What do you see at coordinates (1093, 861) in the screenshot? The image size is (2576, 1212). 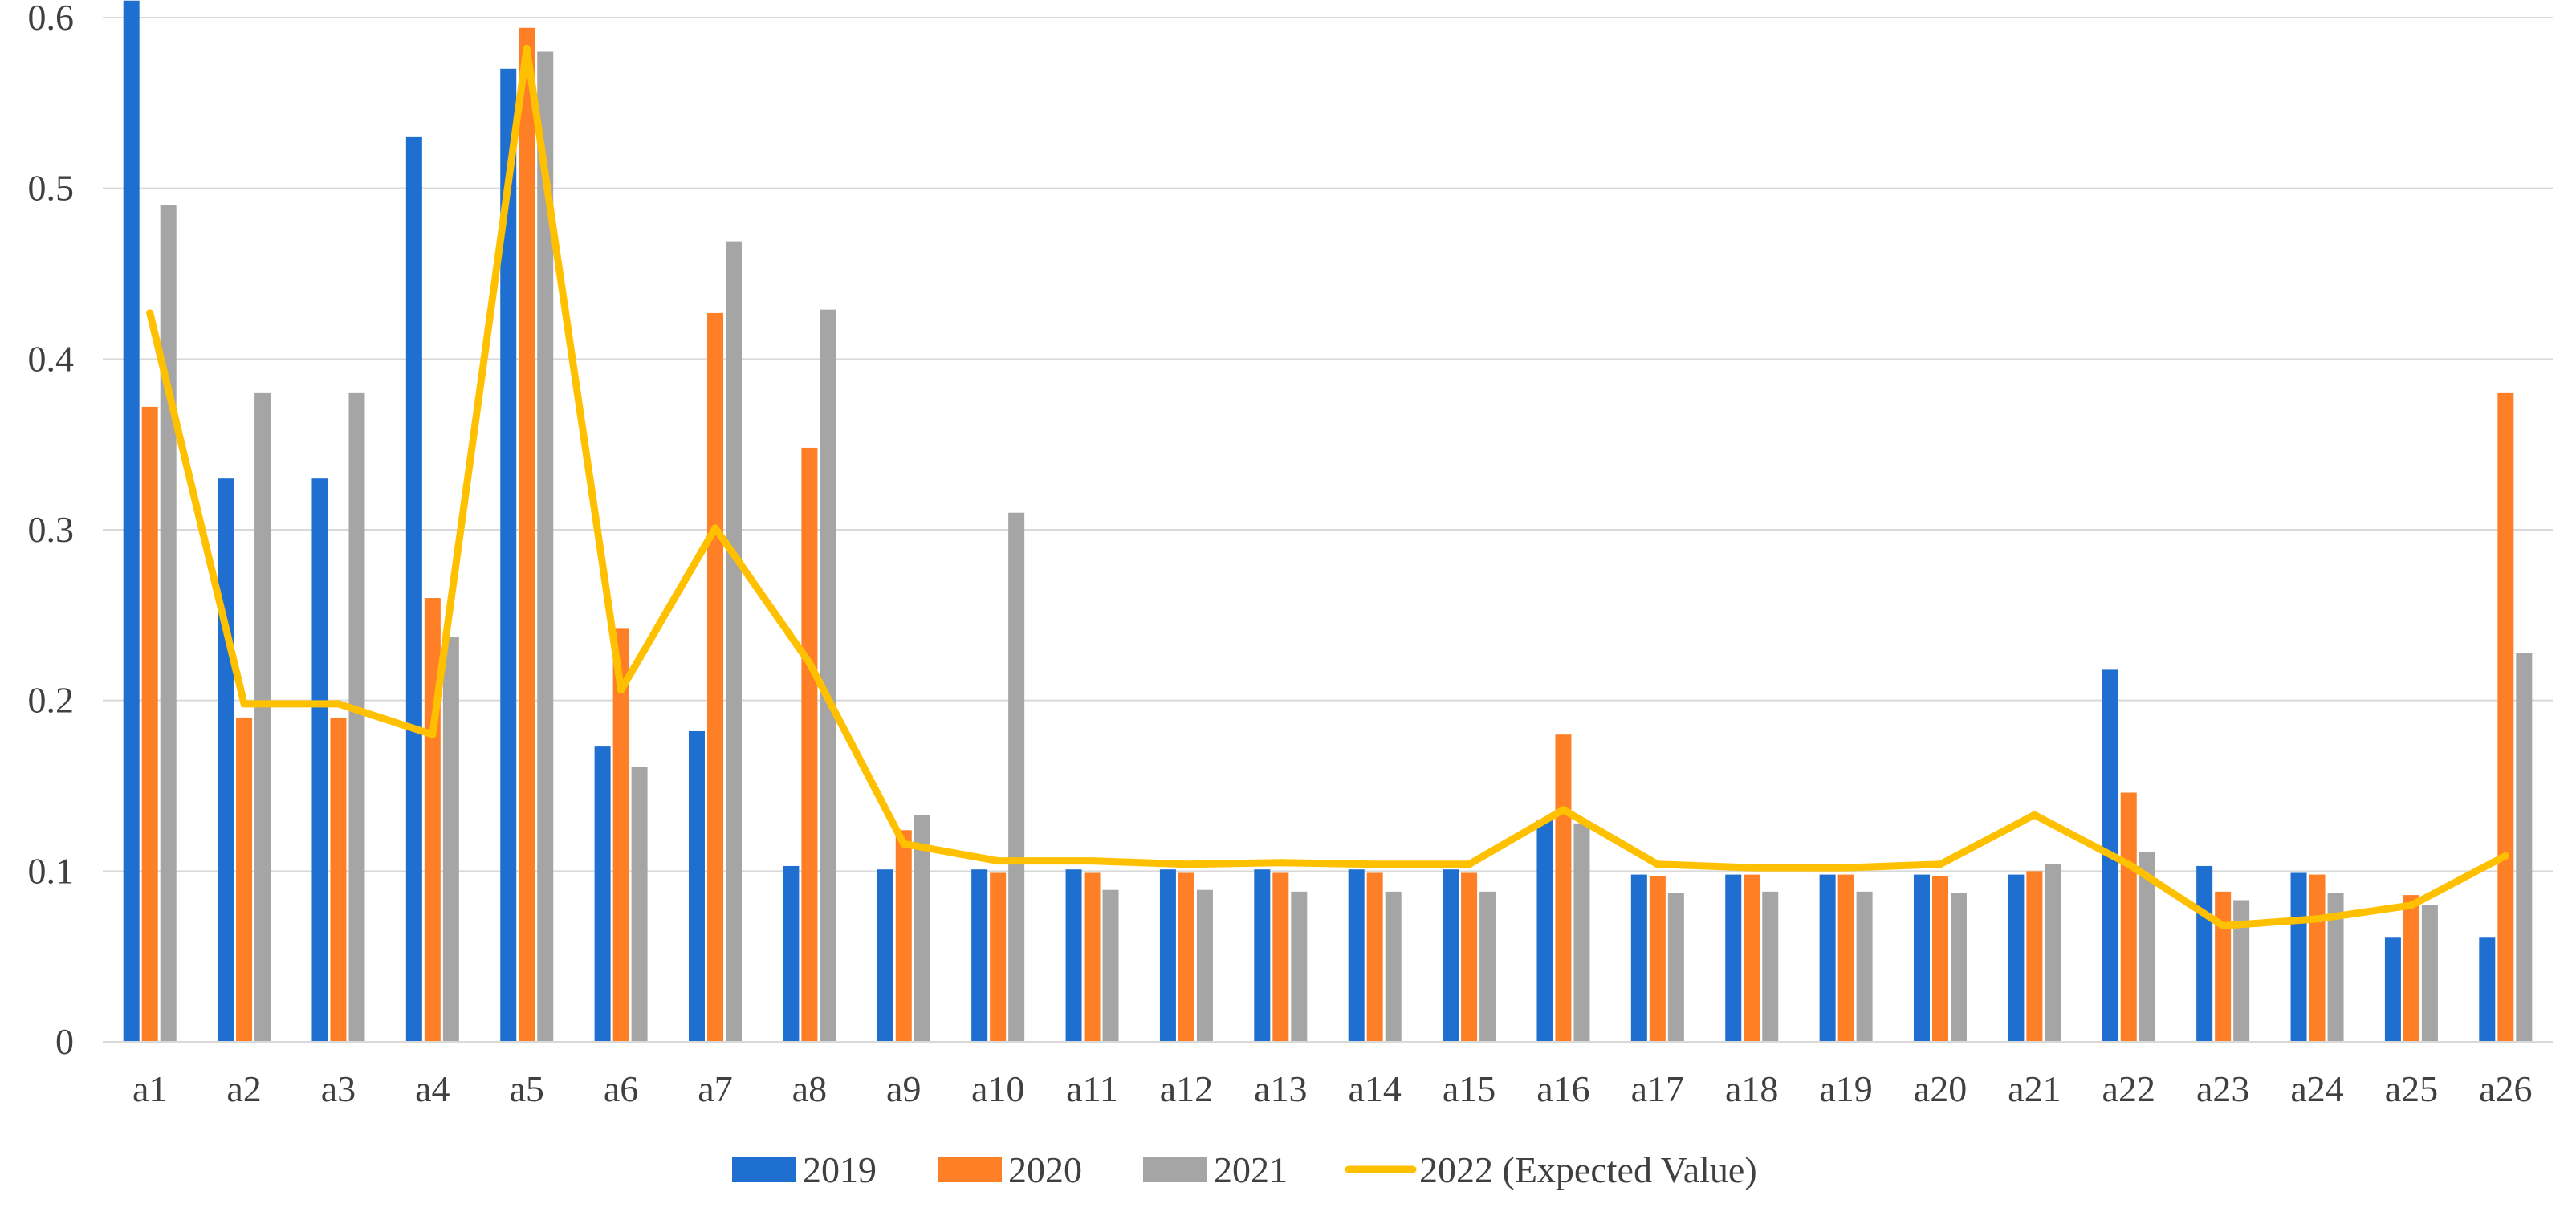 I see `line-point-a11` at bounding box center [1093, 861].